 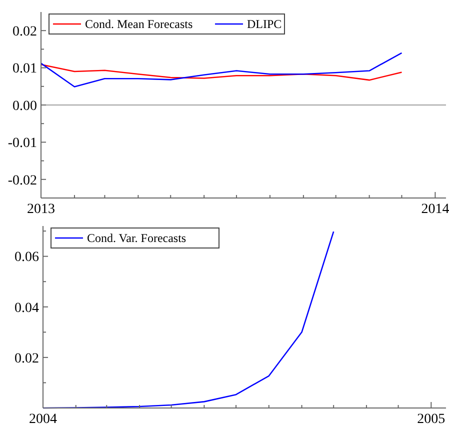 What do you see at coordinates (22, 144) in the screenshot?
I see `y-tick-label: -0.01` at bounding box center [22, 144].